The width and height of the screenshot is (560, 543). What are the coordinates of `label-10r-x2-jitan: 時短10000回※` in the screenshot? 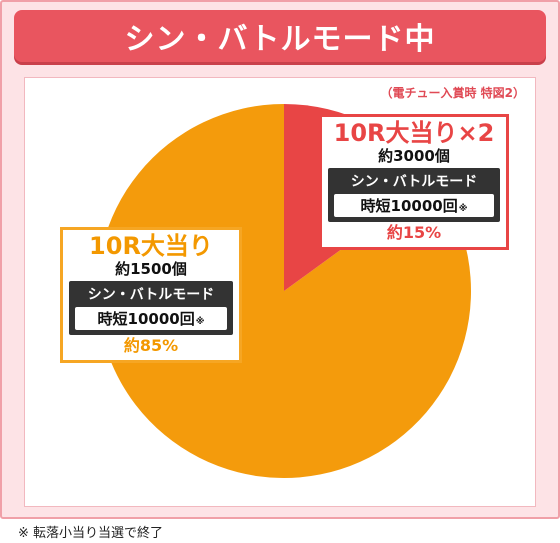 It's located at (414, 205).